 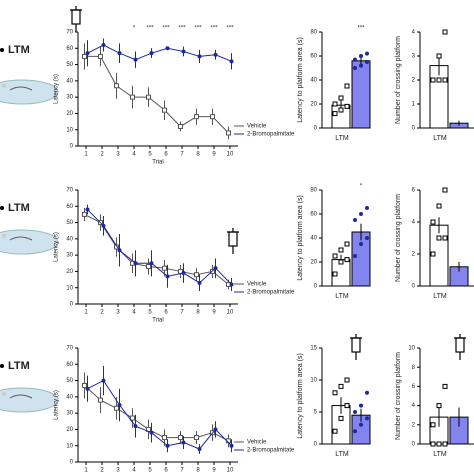 What do you see at coordinates (19, 366) in the screenshot?
I see `row-label: LTM` at bounding box center [19, 366].